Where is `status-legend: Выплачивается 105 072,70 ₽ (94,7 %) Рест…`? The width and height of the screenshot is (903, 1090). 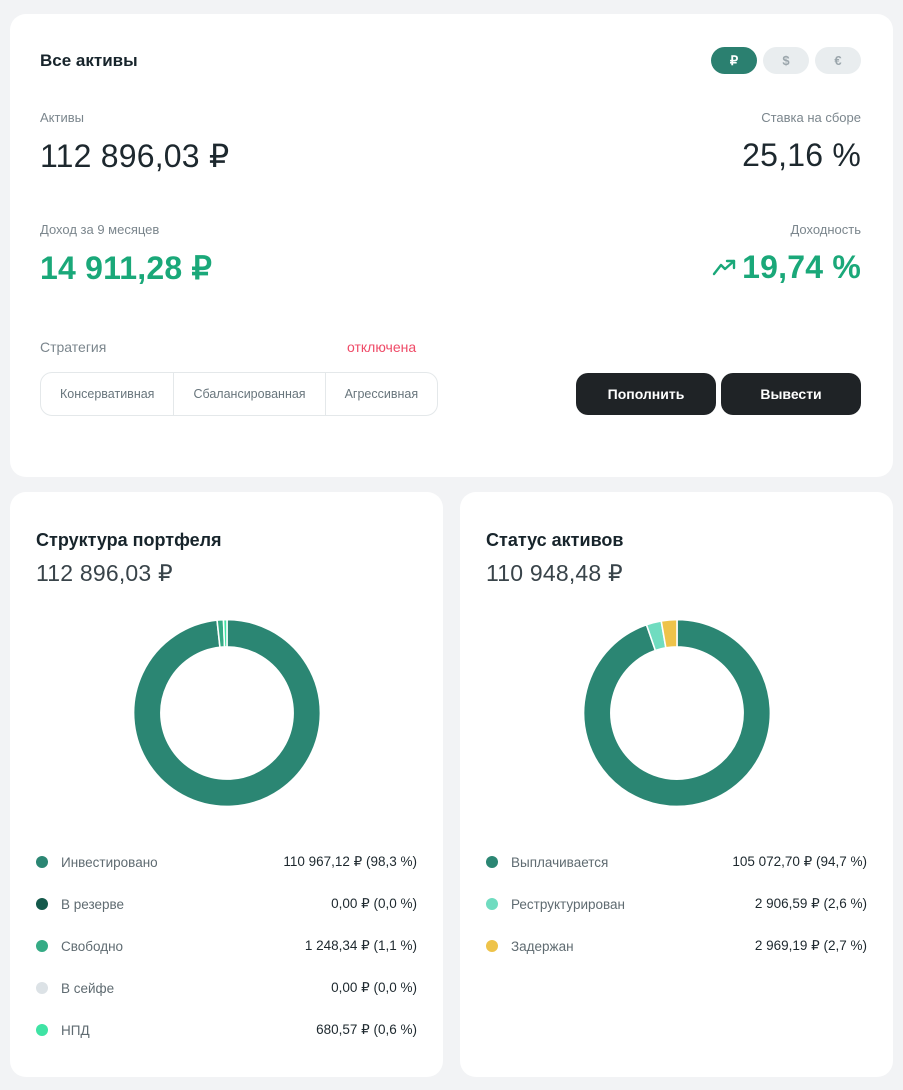 status-legend: Выплачивается 105 072,70 ₽ (94,7 %) Рест… is located at coordinates (676, 904).